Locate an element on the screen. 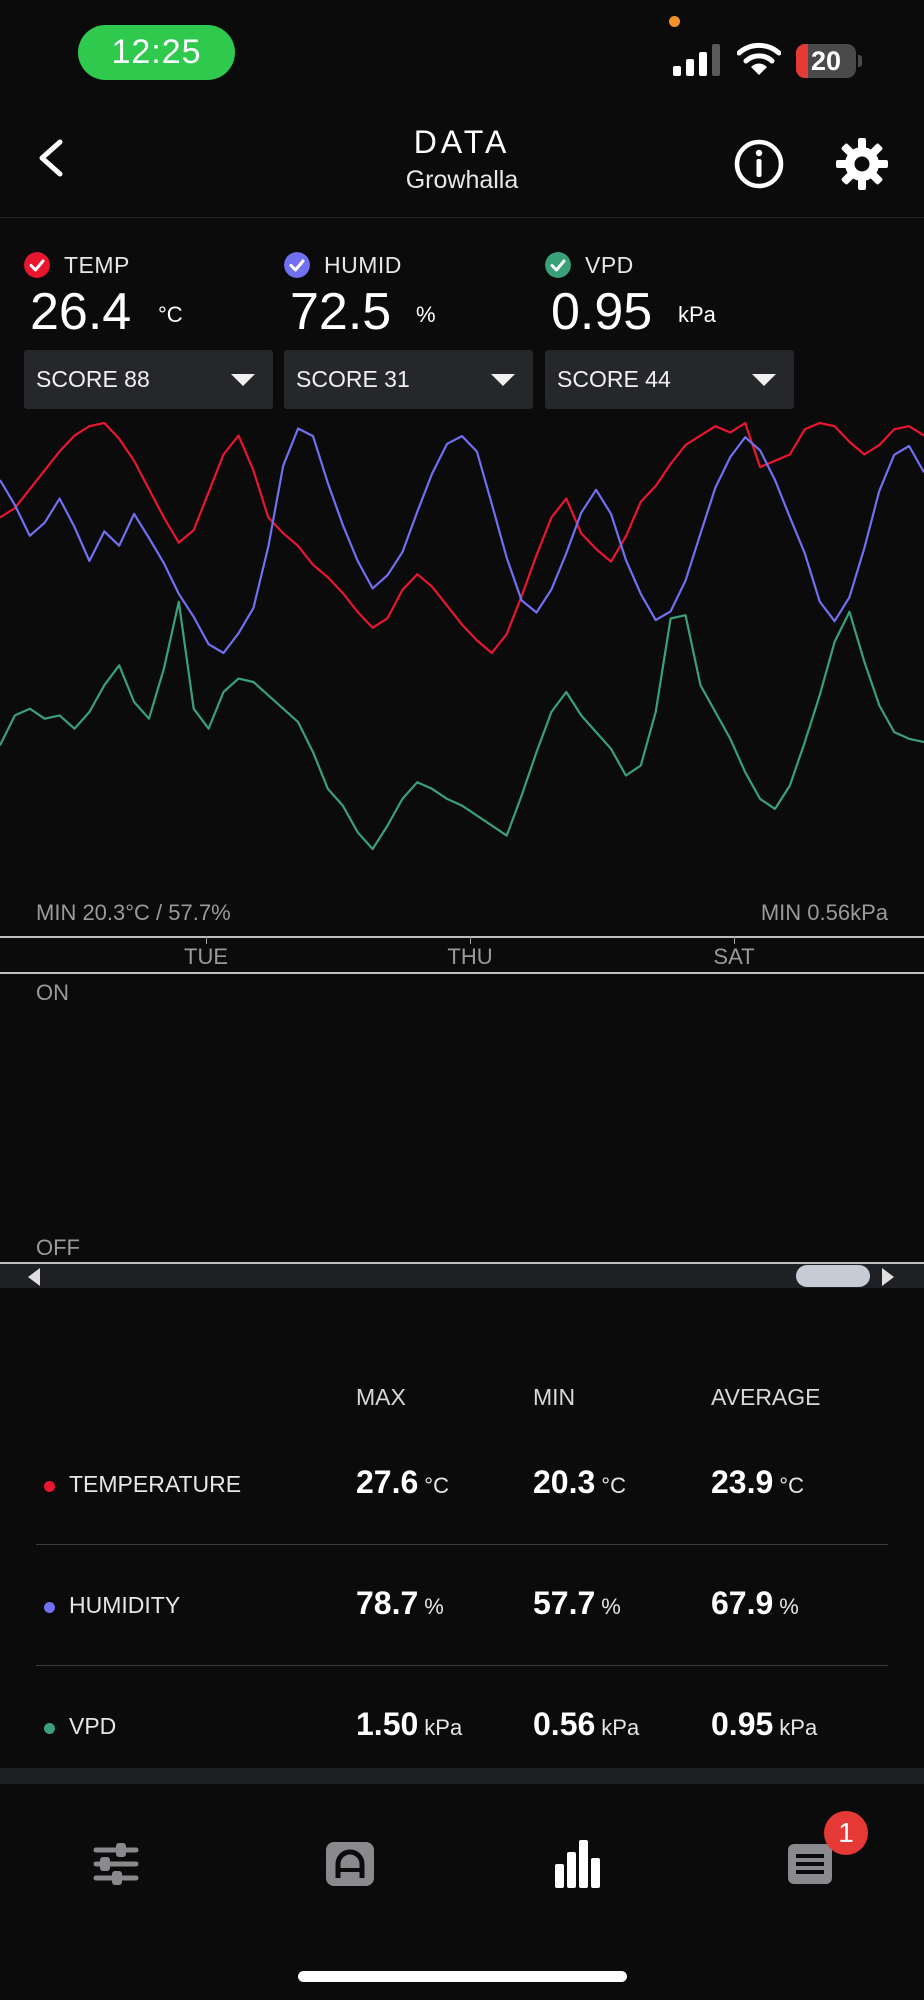 This screenshot has height=2000, width=924. vpd-score-label: SCORE 44 is located at coordinates (614, 379).